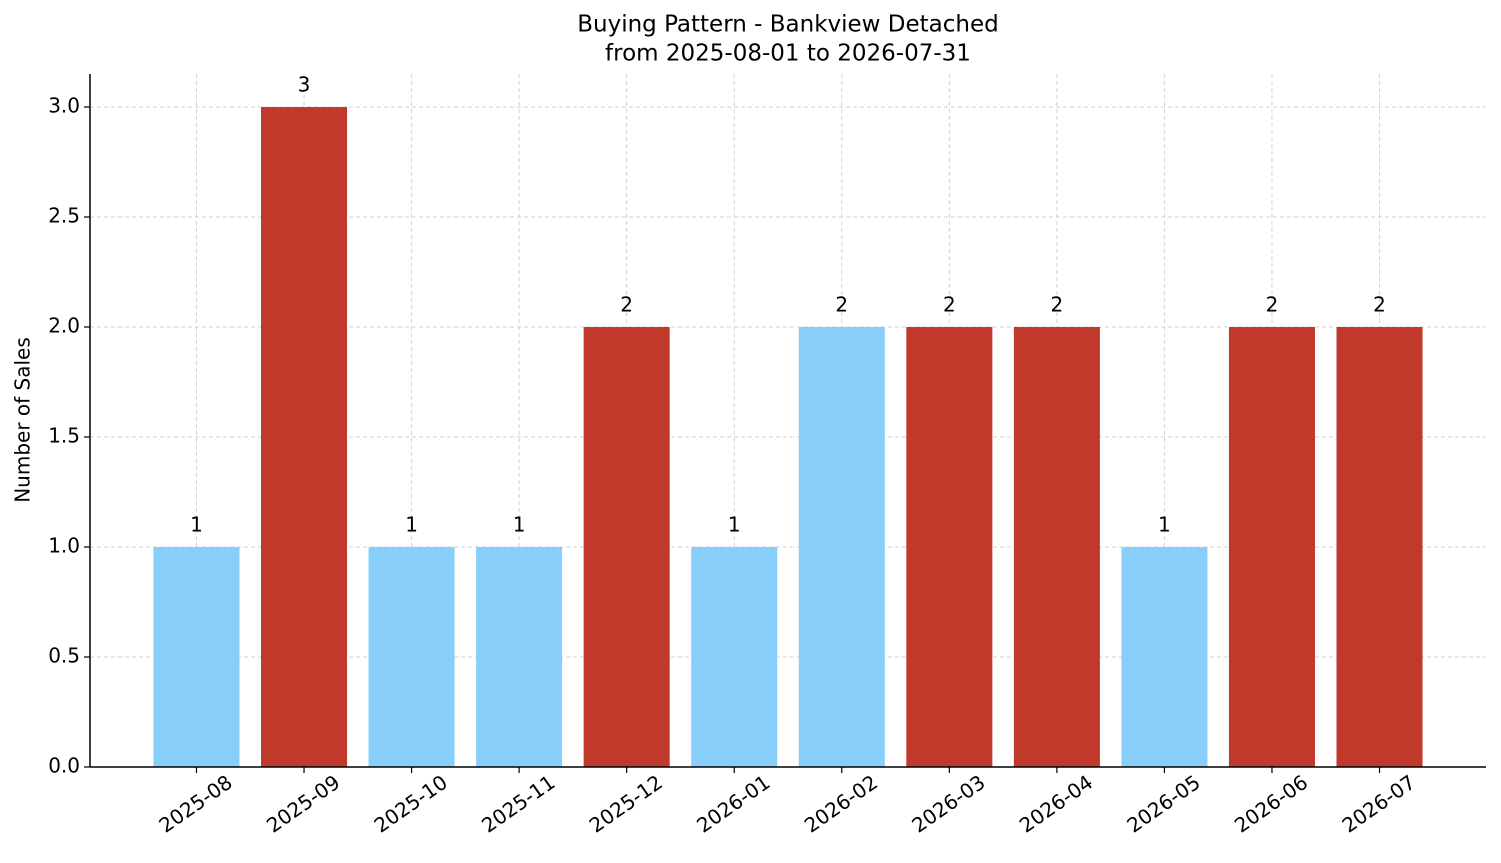 Image resolution: width=1501 pixels, height=863 pixels. What do you see at coordinates (304, 85) in the screenshot?
I see `data-label: 3` at bounding box center [304, 85].